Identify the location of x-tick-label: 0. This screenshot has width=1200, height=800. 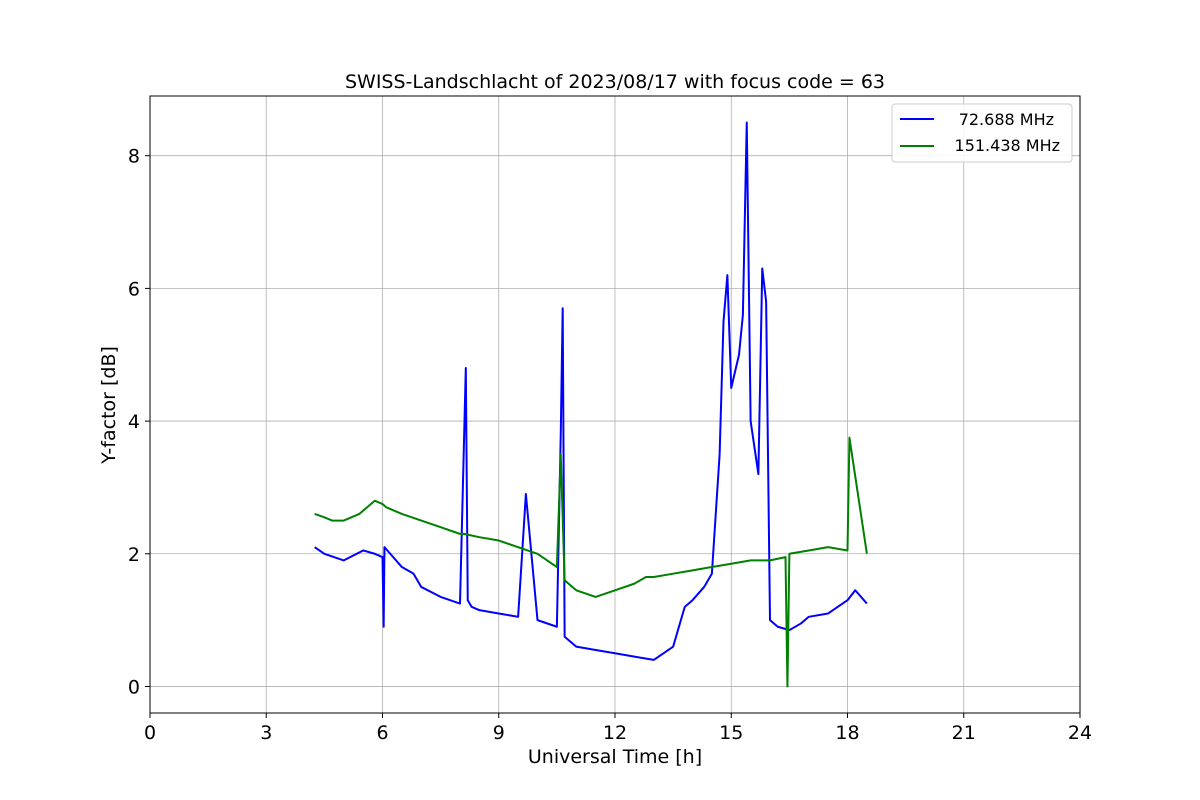
(150, 733).